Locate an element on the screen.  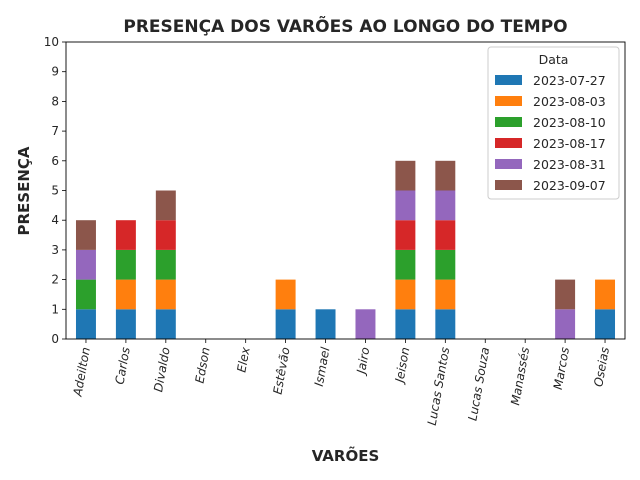
chart-title: PRESENÇA DOS VARÕES AO LONGO DO TEMPO is located at coordinates (345, 25).